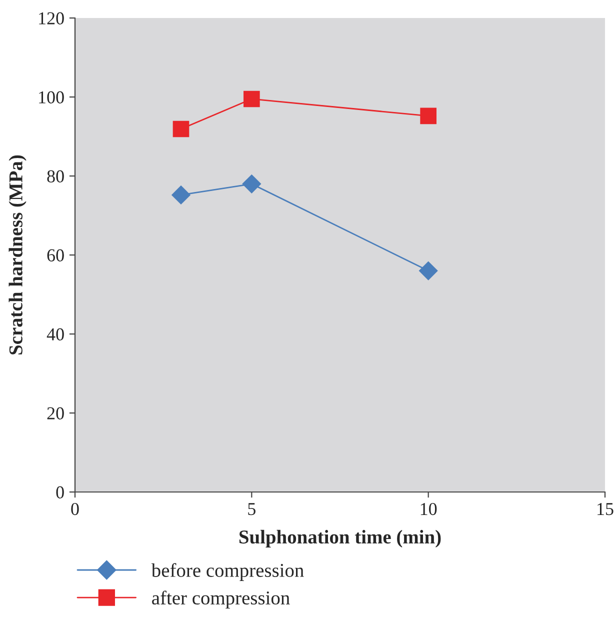 This screenshot has width=616, height=626. I want to click on x-tick-label: 15, so click(606, 509).